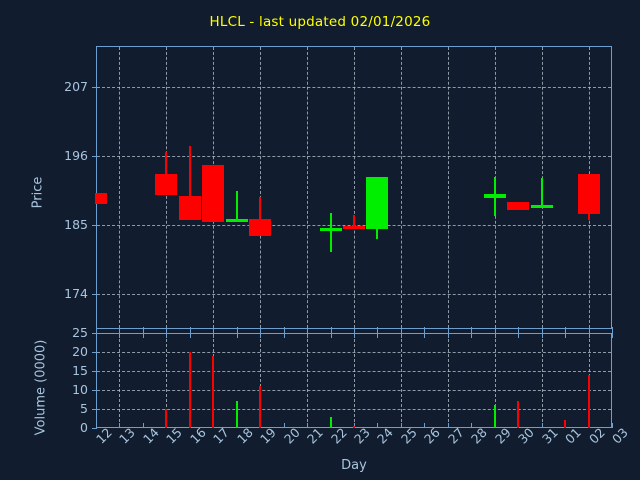  What do you see at coordinates (174, 435) in the screenshot?
I see `x-tick-label: 15` at bounding box center [174, 435].